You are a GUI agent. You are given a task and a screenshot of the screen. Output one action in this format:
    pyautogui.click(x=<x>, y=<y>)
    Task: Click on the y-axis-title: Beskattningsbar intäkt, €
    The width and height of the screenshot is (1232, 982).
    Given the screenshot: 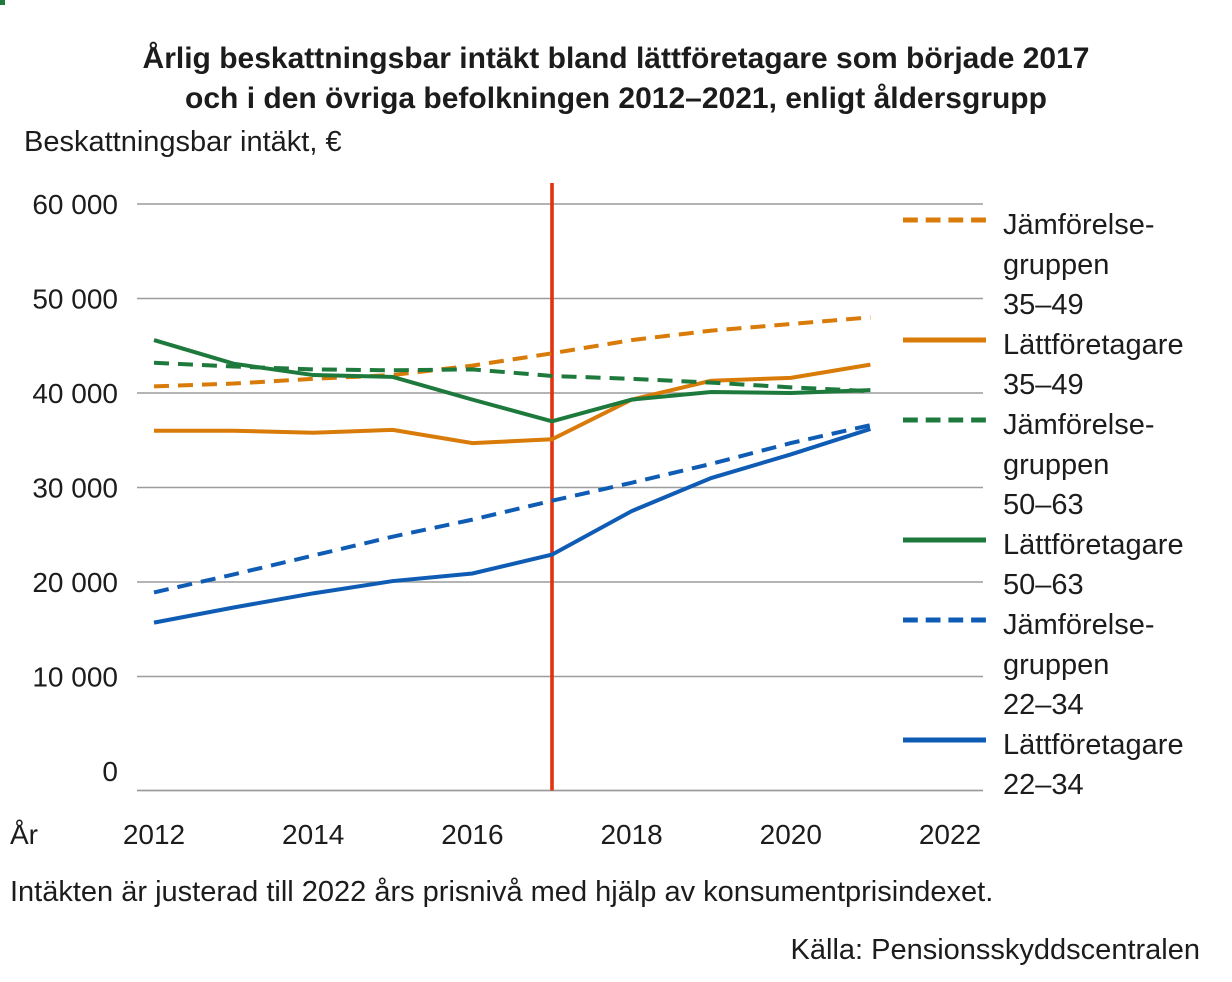 What is the action you would take?
    pyautogui.click(x=183, y=142)
    